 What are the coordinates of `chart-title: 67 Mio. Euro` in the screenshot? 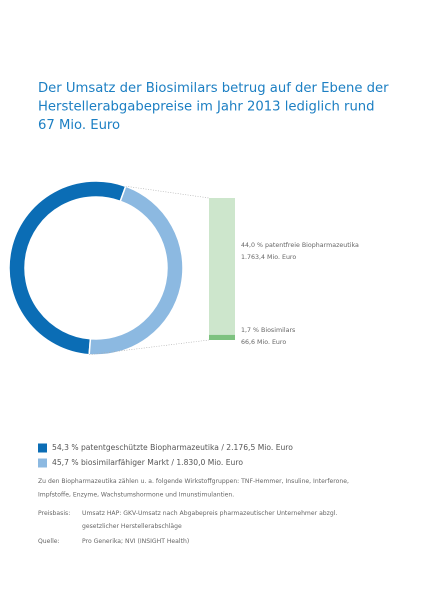 It's located at (79, 125).